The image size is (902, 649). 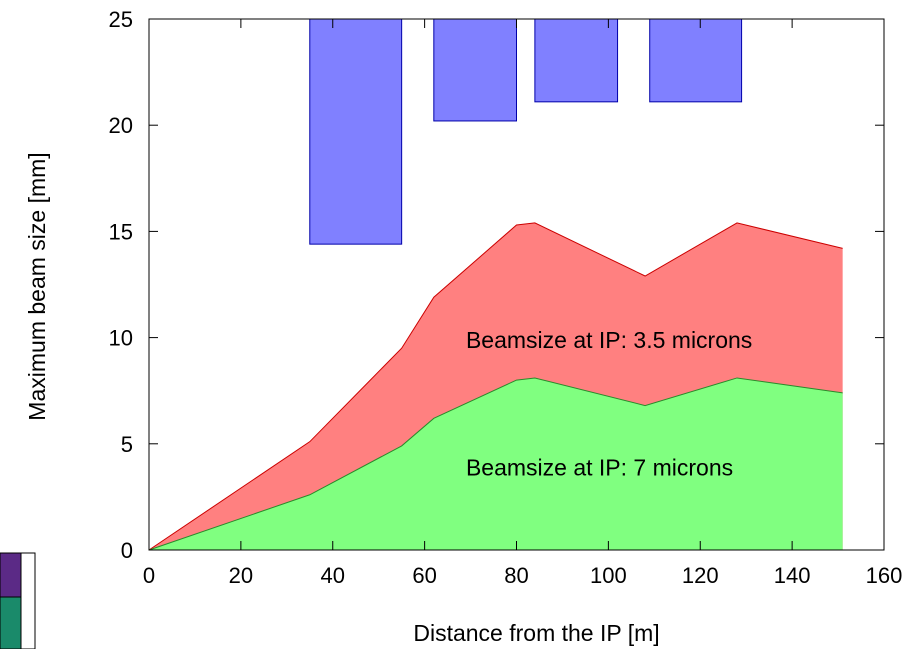 What do you see at coordinates (599, 468) in the screenshot?
I see `annotation-2: Beamsize at IP: 7 microns` at bounding box center [599, 468].